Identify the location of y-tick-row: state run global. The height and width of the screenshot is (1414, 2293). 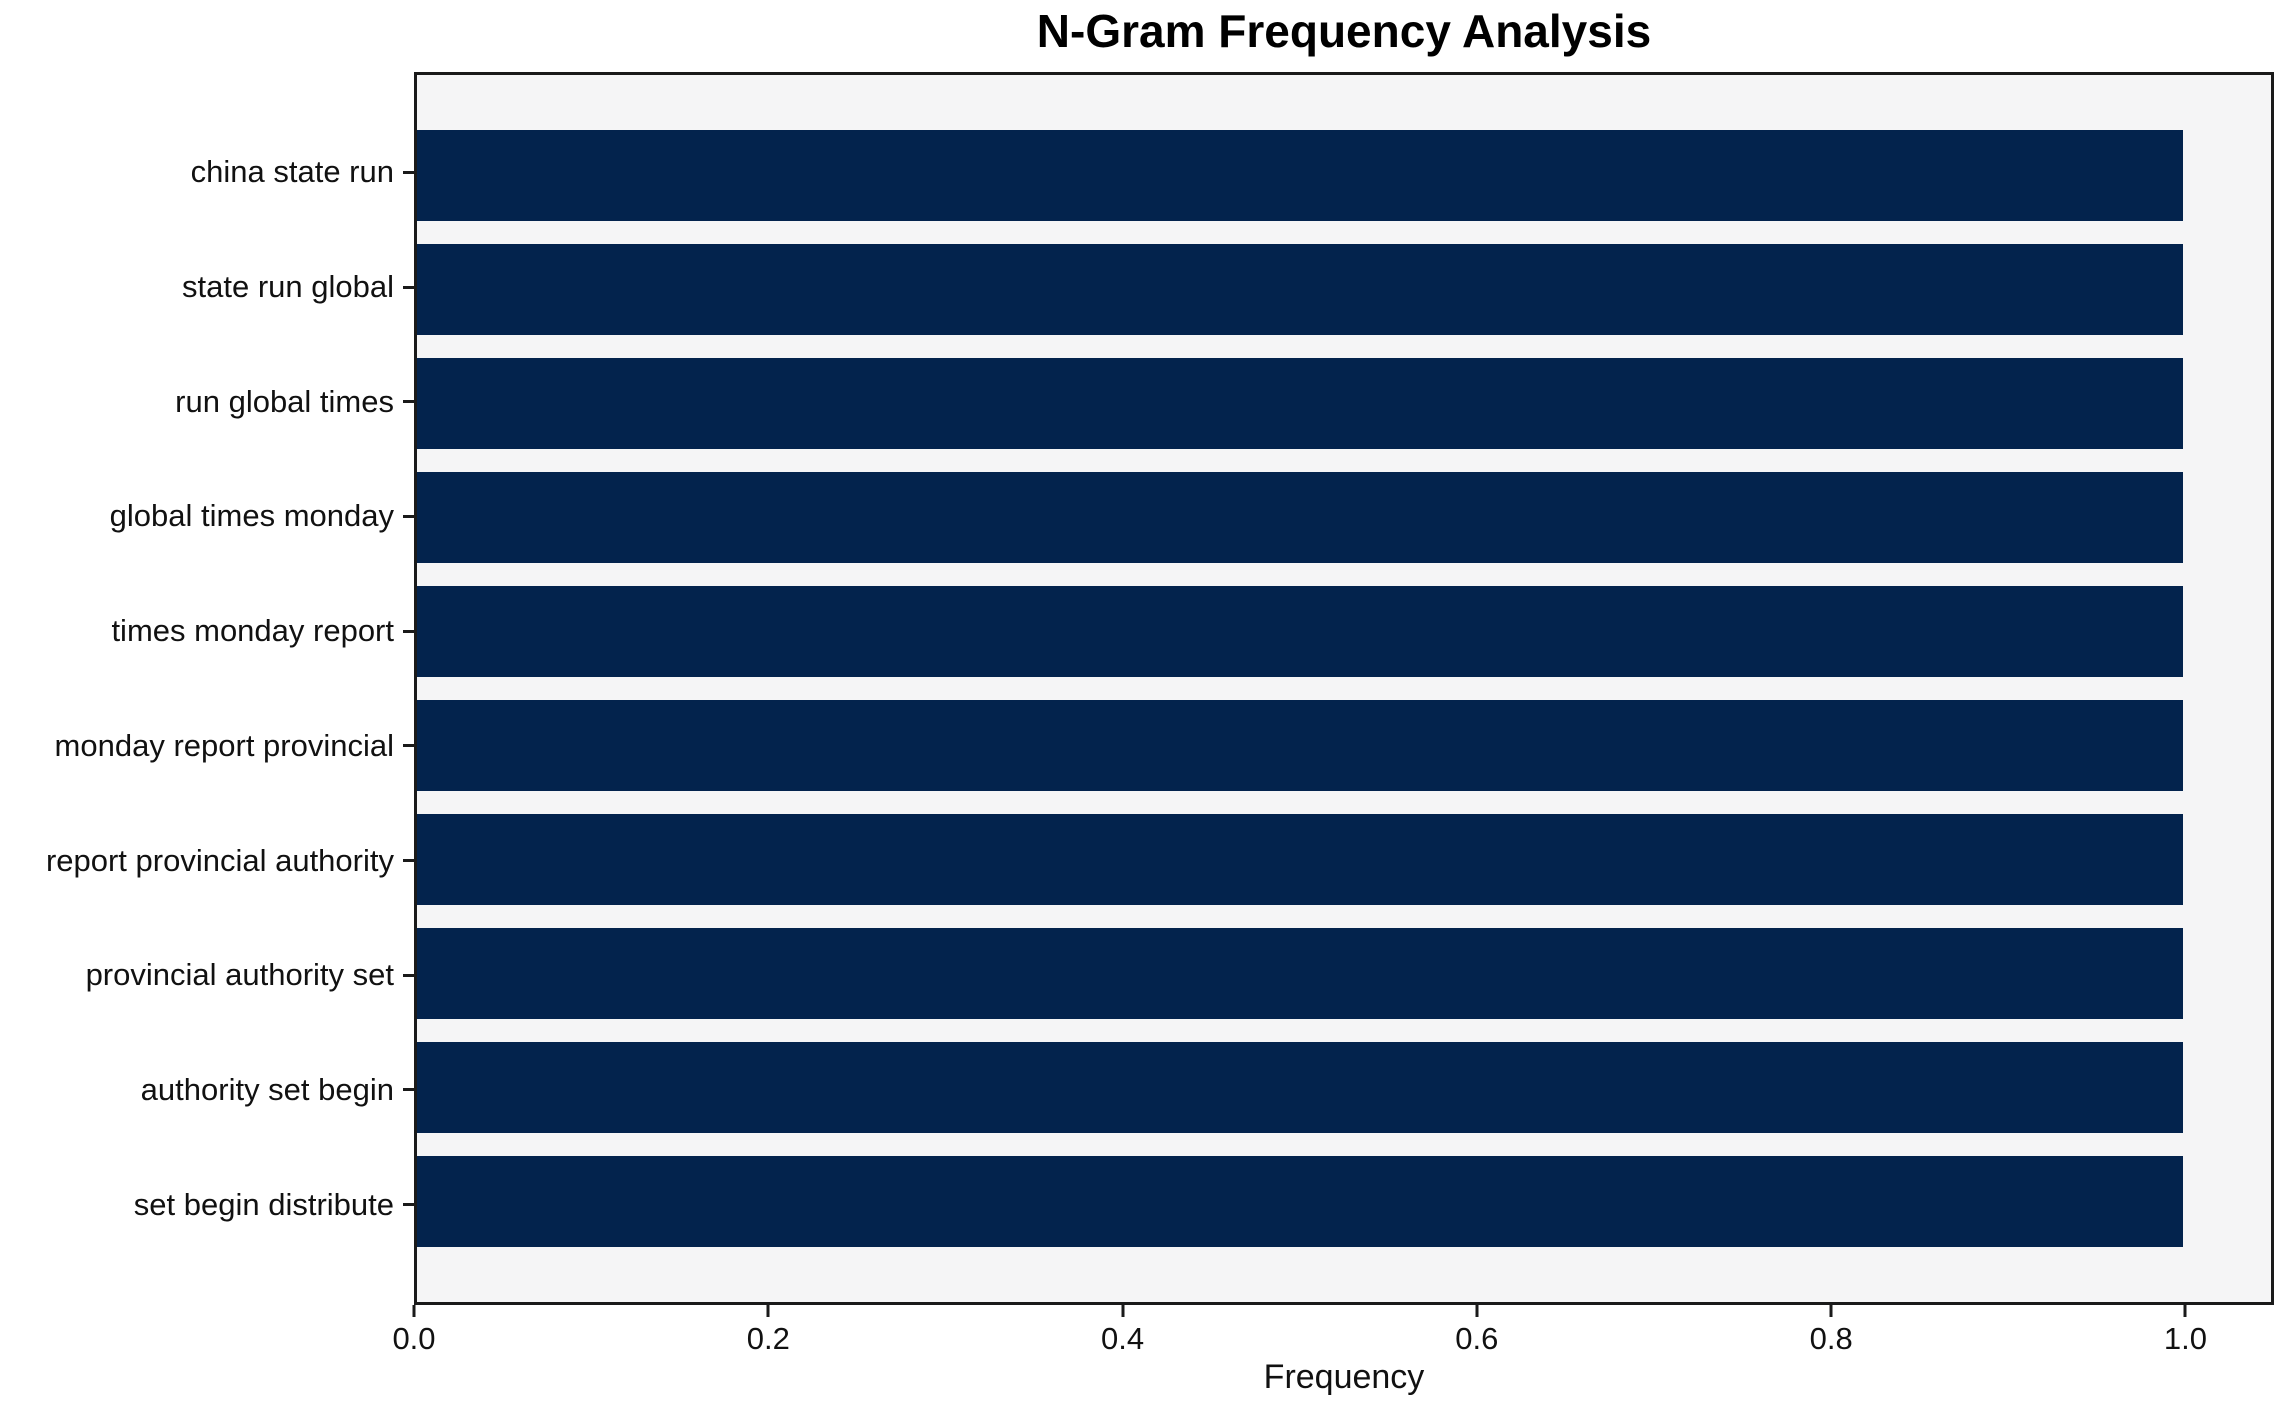
(207, 287).